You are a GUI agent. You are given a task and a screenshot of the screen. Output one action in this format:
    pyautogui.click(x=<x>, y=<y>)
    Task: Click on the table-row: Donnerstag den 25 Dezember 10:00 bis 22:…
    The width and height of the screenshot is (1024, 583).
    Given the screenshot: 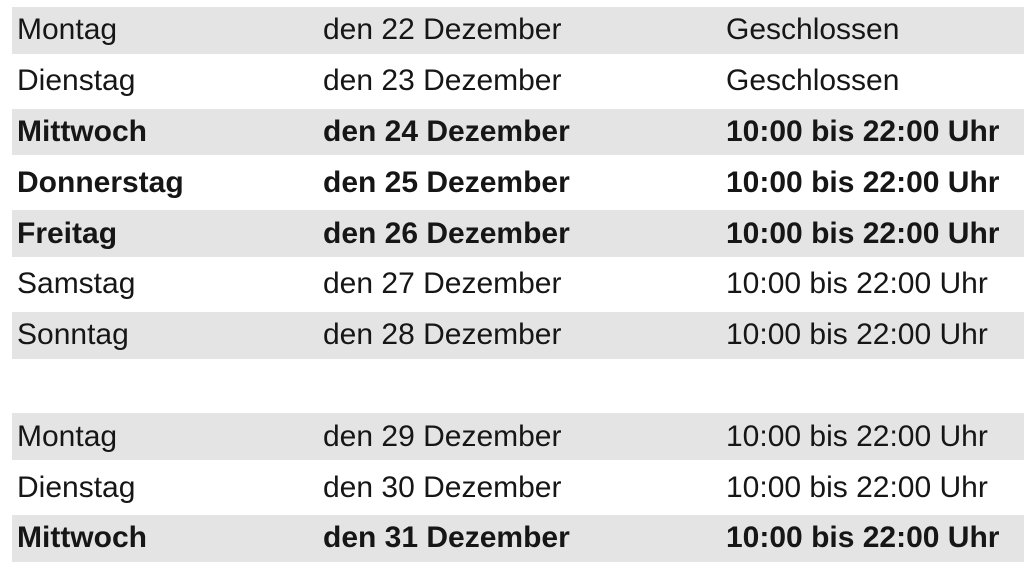 What is the action you would take?
    pyautogui.click(x=518, y=182)
    